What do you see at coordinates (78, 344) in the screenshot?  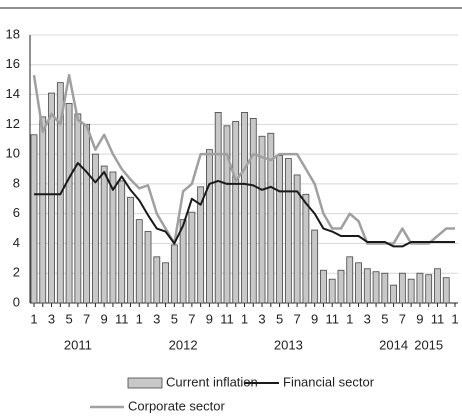 I see `year-label: 2011` at bounding box center [78, 344].